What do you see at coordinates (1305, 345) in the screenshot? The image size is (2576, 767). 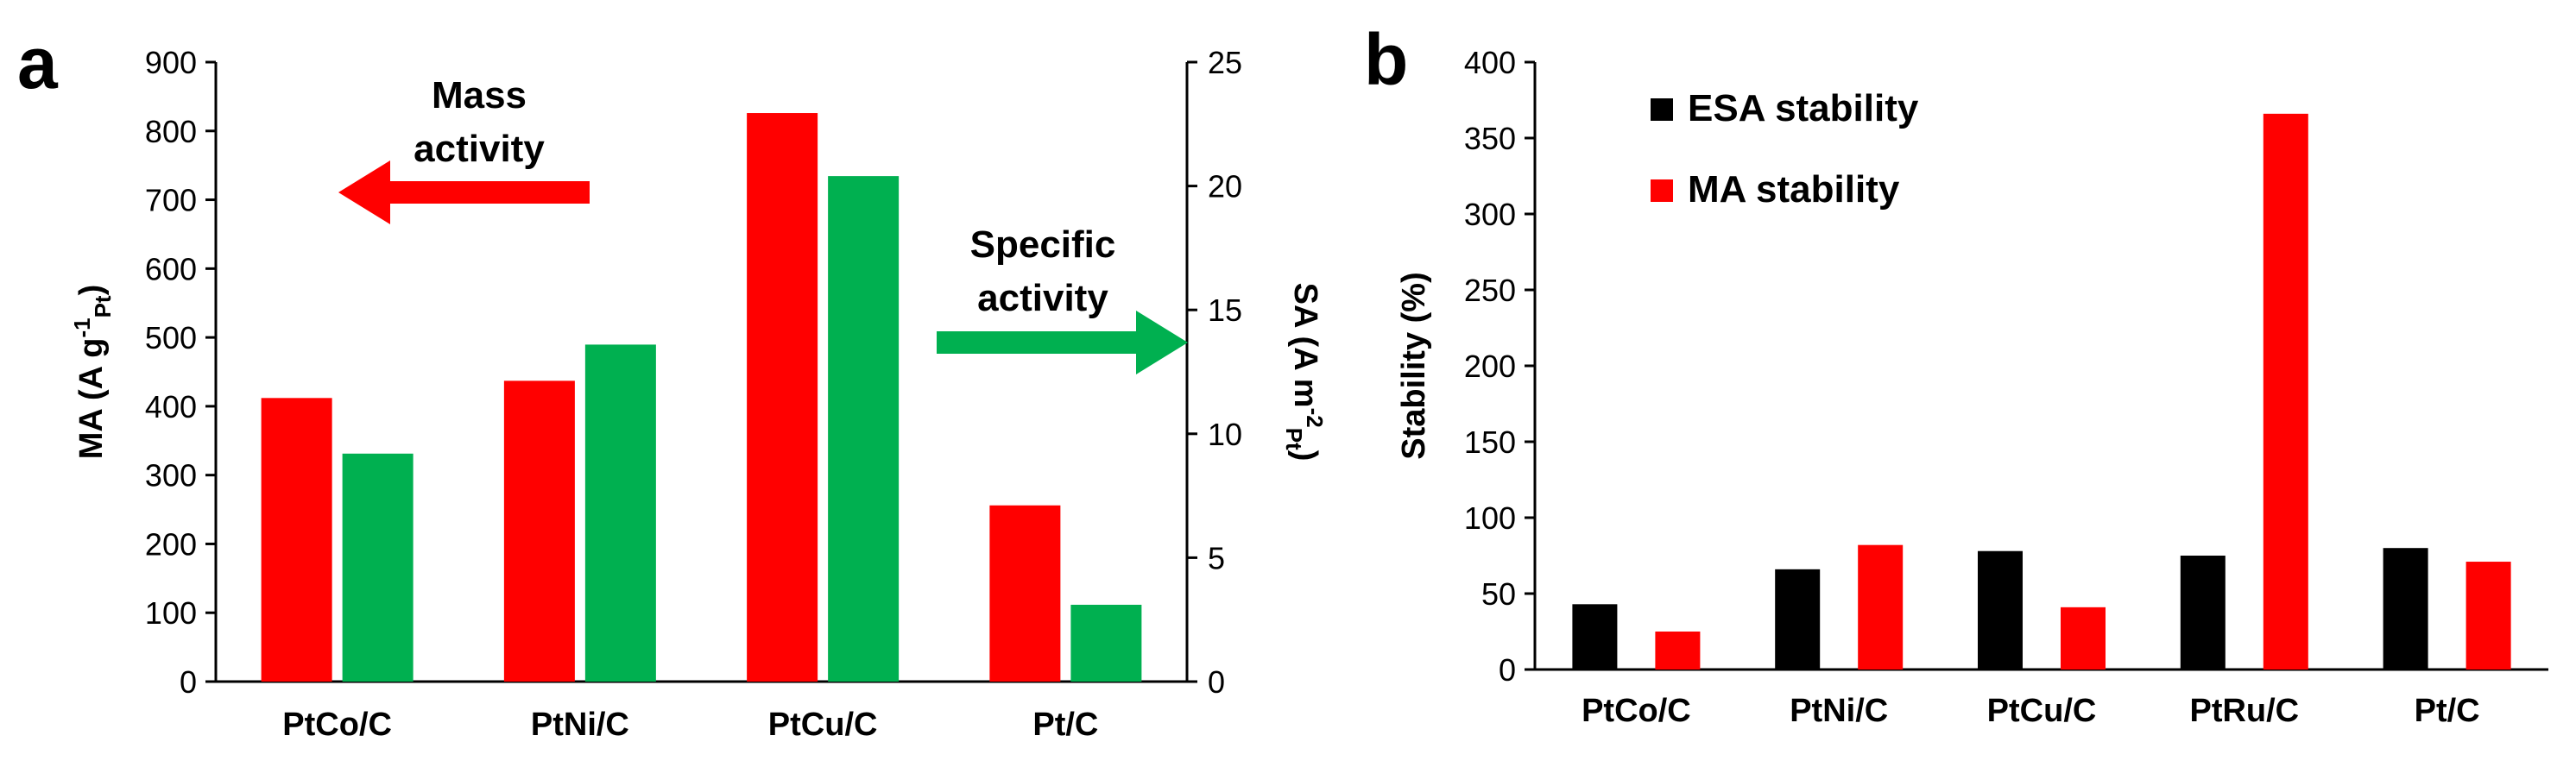 I see `y-right-label-main: SA (A m` at bounding box center [1305, 345].